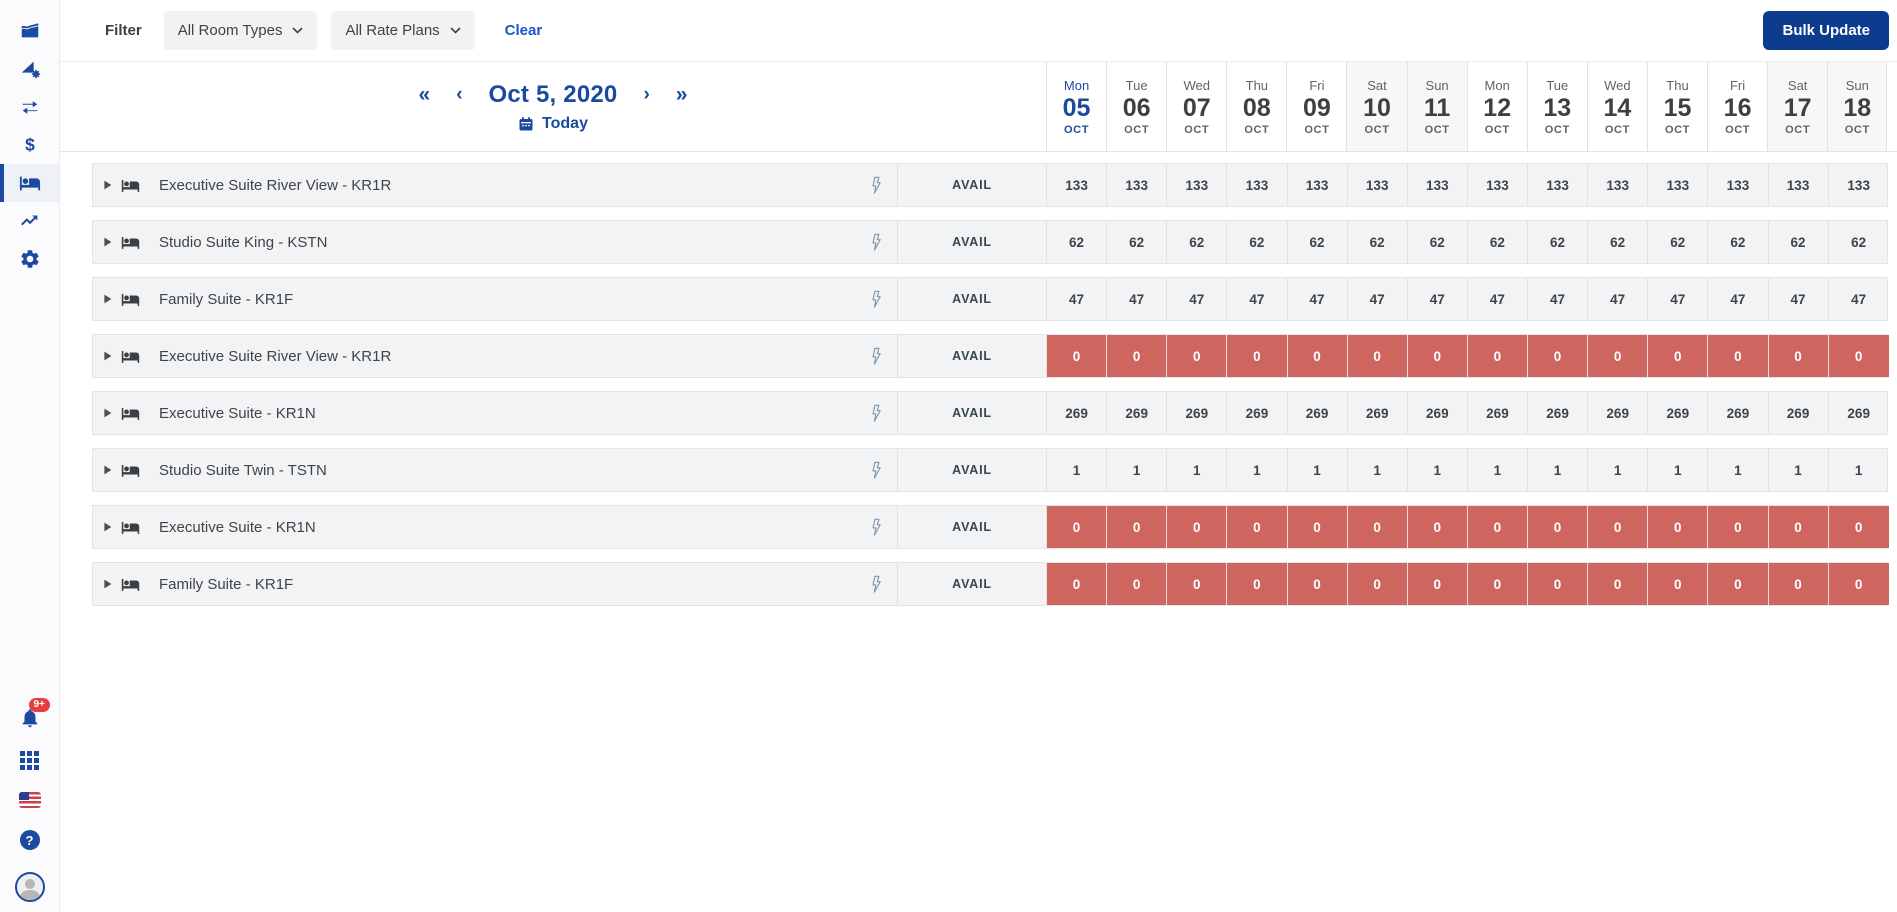 The image size is (1897, 912). What do you see at coordinates (29, 183) in the screenshot?
I see `sidebar-item-availability` at bounding box center [29, 183].